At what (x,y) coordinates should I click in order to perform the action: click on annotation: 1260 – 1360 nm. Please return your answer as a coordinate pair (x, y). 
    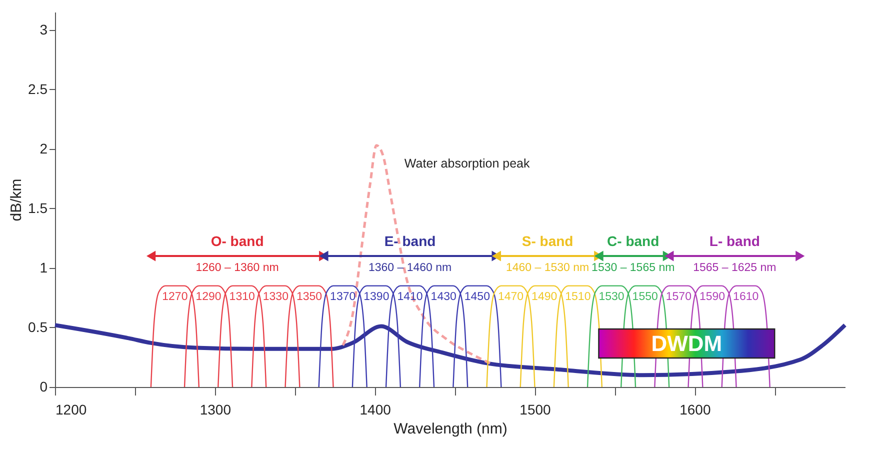
    Looking at the image, I should click on (237, 268).